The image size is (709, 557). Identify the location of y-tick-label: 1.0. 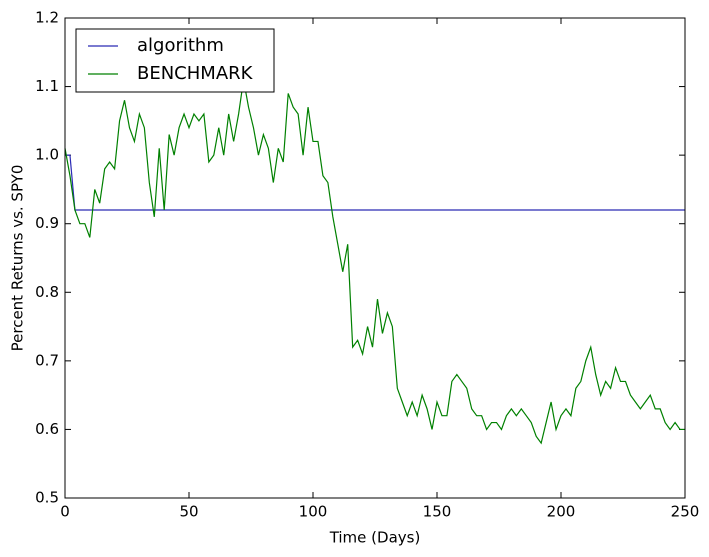
(47, 155).